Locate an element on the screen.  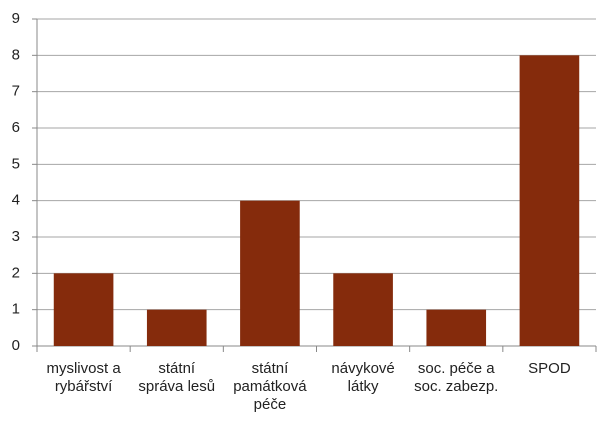
y-tick-label: 6 is located at coordinates (16, 127).